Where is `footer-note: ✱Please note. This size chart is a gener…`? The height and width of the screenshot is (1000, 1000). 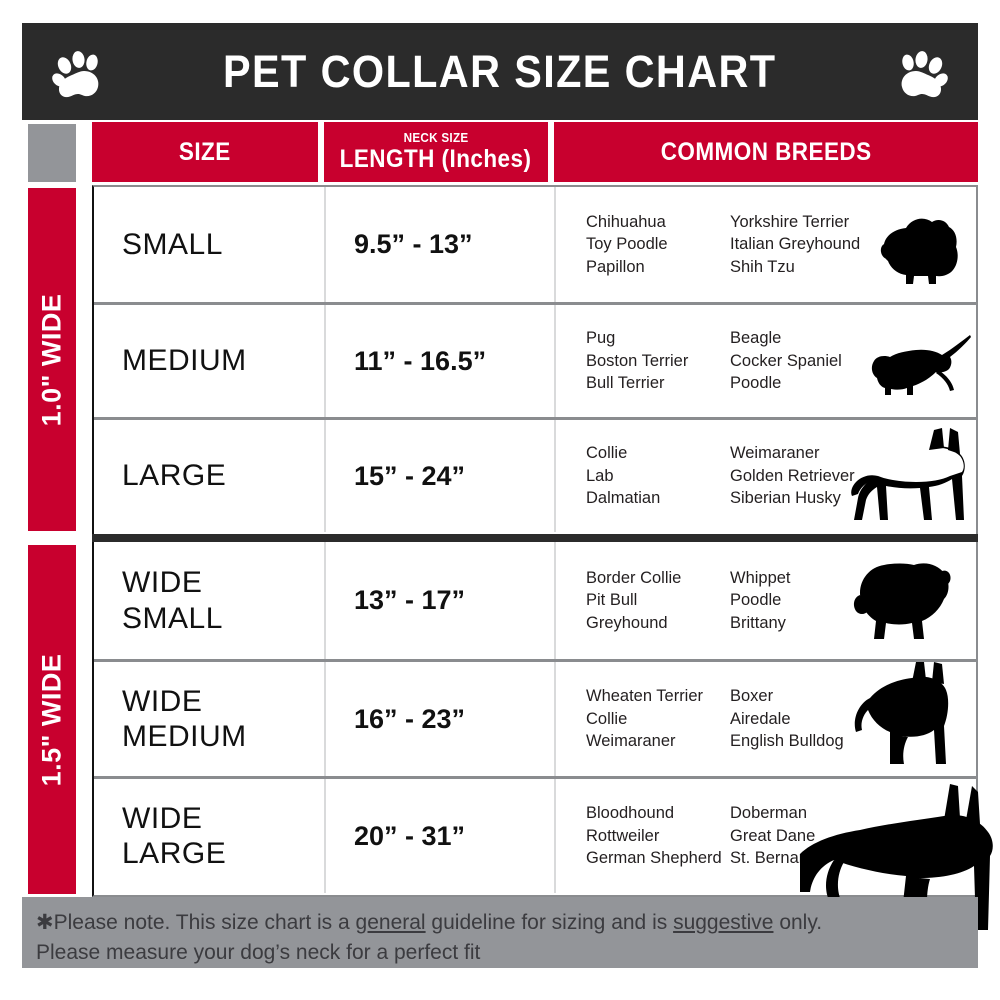
footer-note: ✱Please note. This size chart is a gener… is located at coordinates (500, 932).